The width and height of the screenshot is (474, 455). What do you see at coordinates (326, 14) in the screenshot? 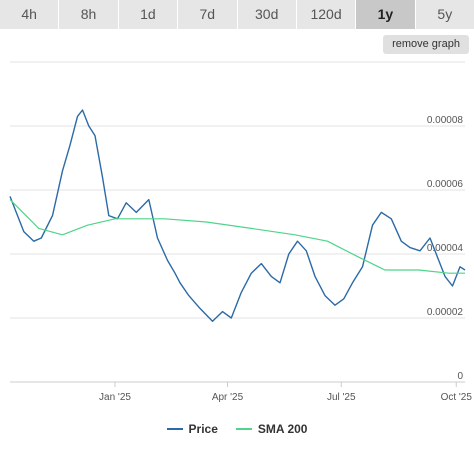
I see `tab-120d: 120d` at bounding box center [326, 14].